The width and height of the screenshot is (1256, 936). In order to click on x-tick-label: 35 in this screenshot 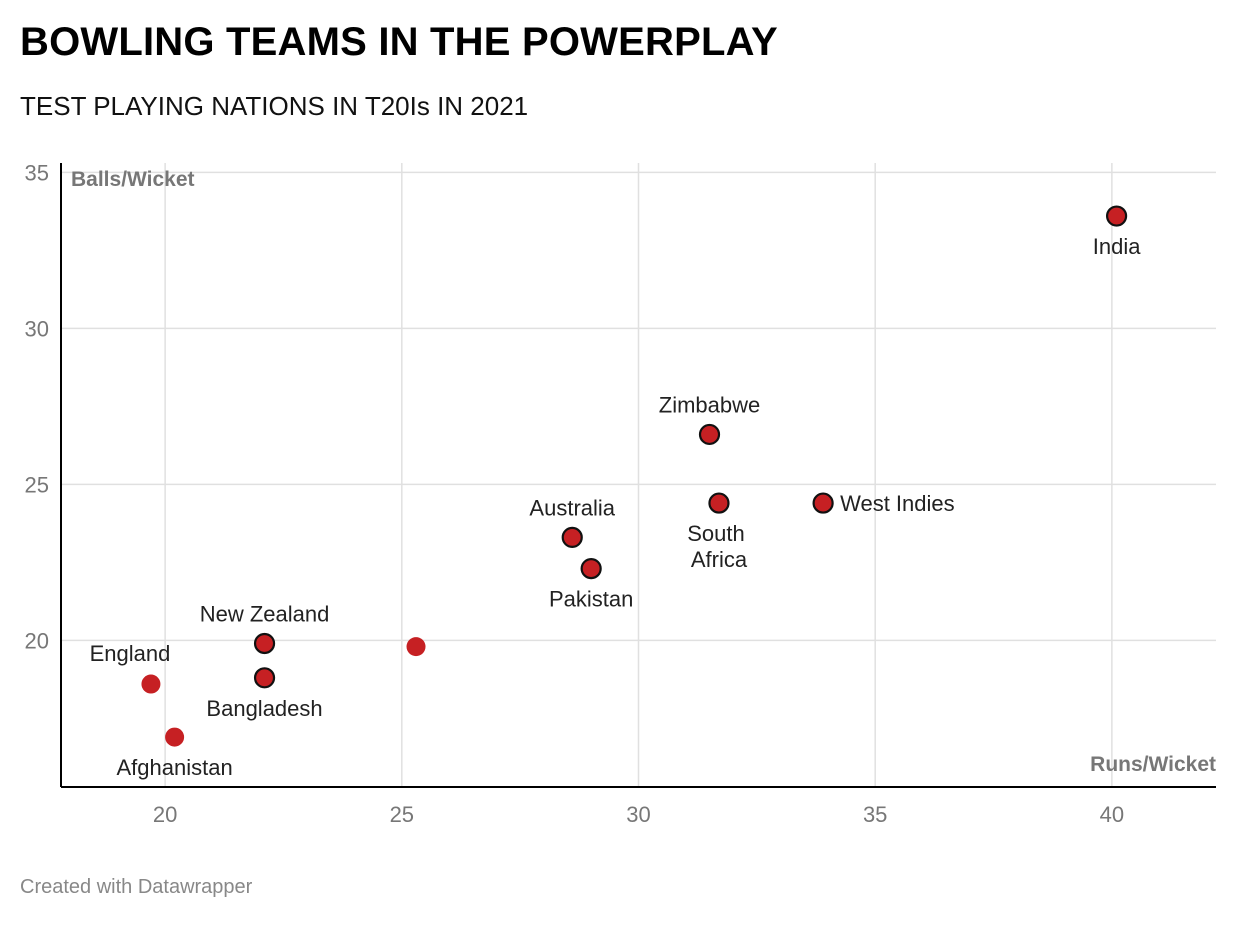, I will do `click(875, 814)`.